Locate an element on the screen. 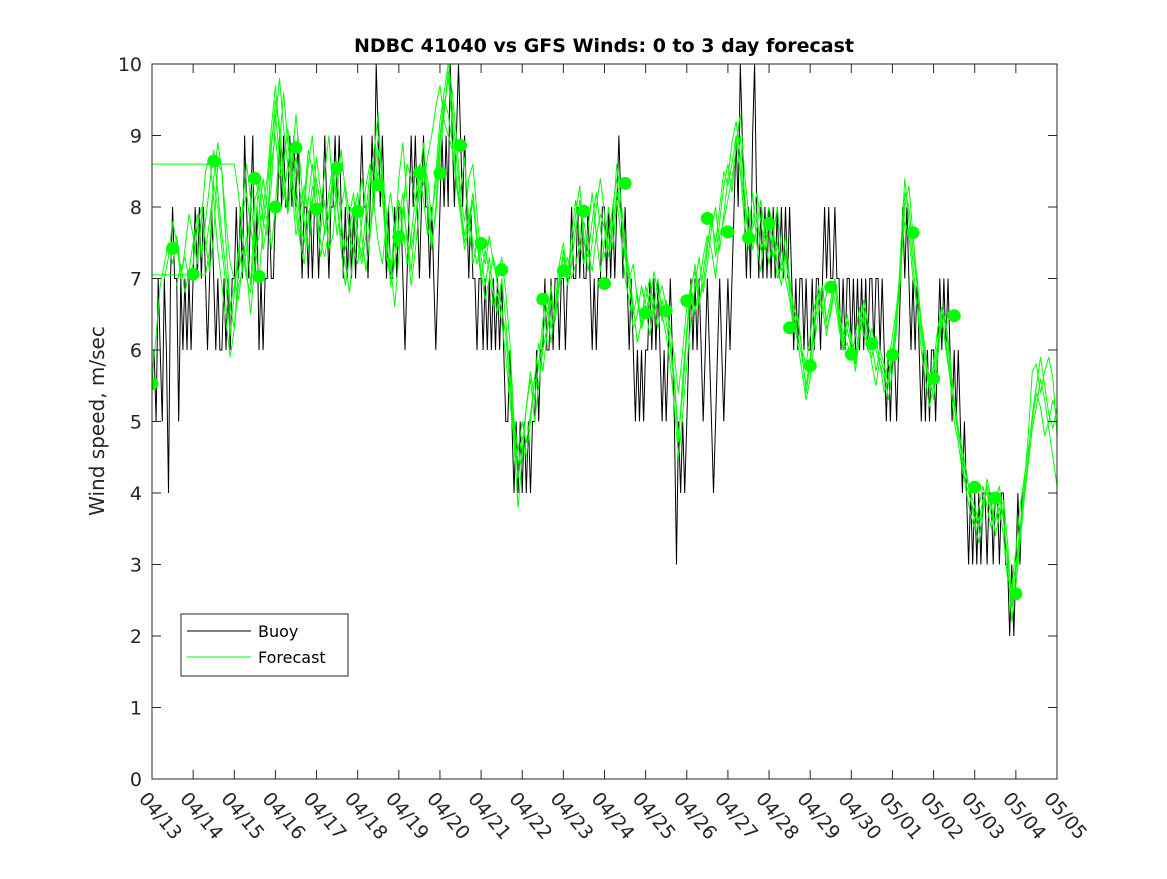 Image resolution: width=1167 pixels, height=879 pixels. y-tick-label: 6 is located at coordinates (136, 351).